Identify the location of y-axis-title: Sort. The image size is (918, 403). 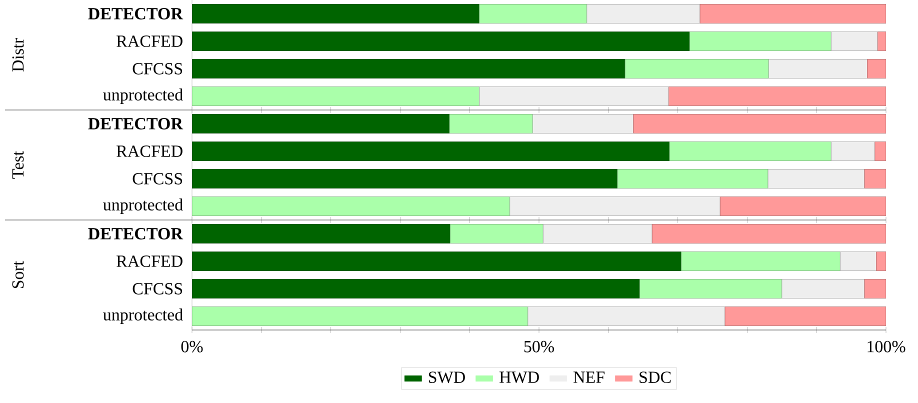
(18, 274).